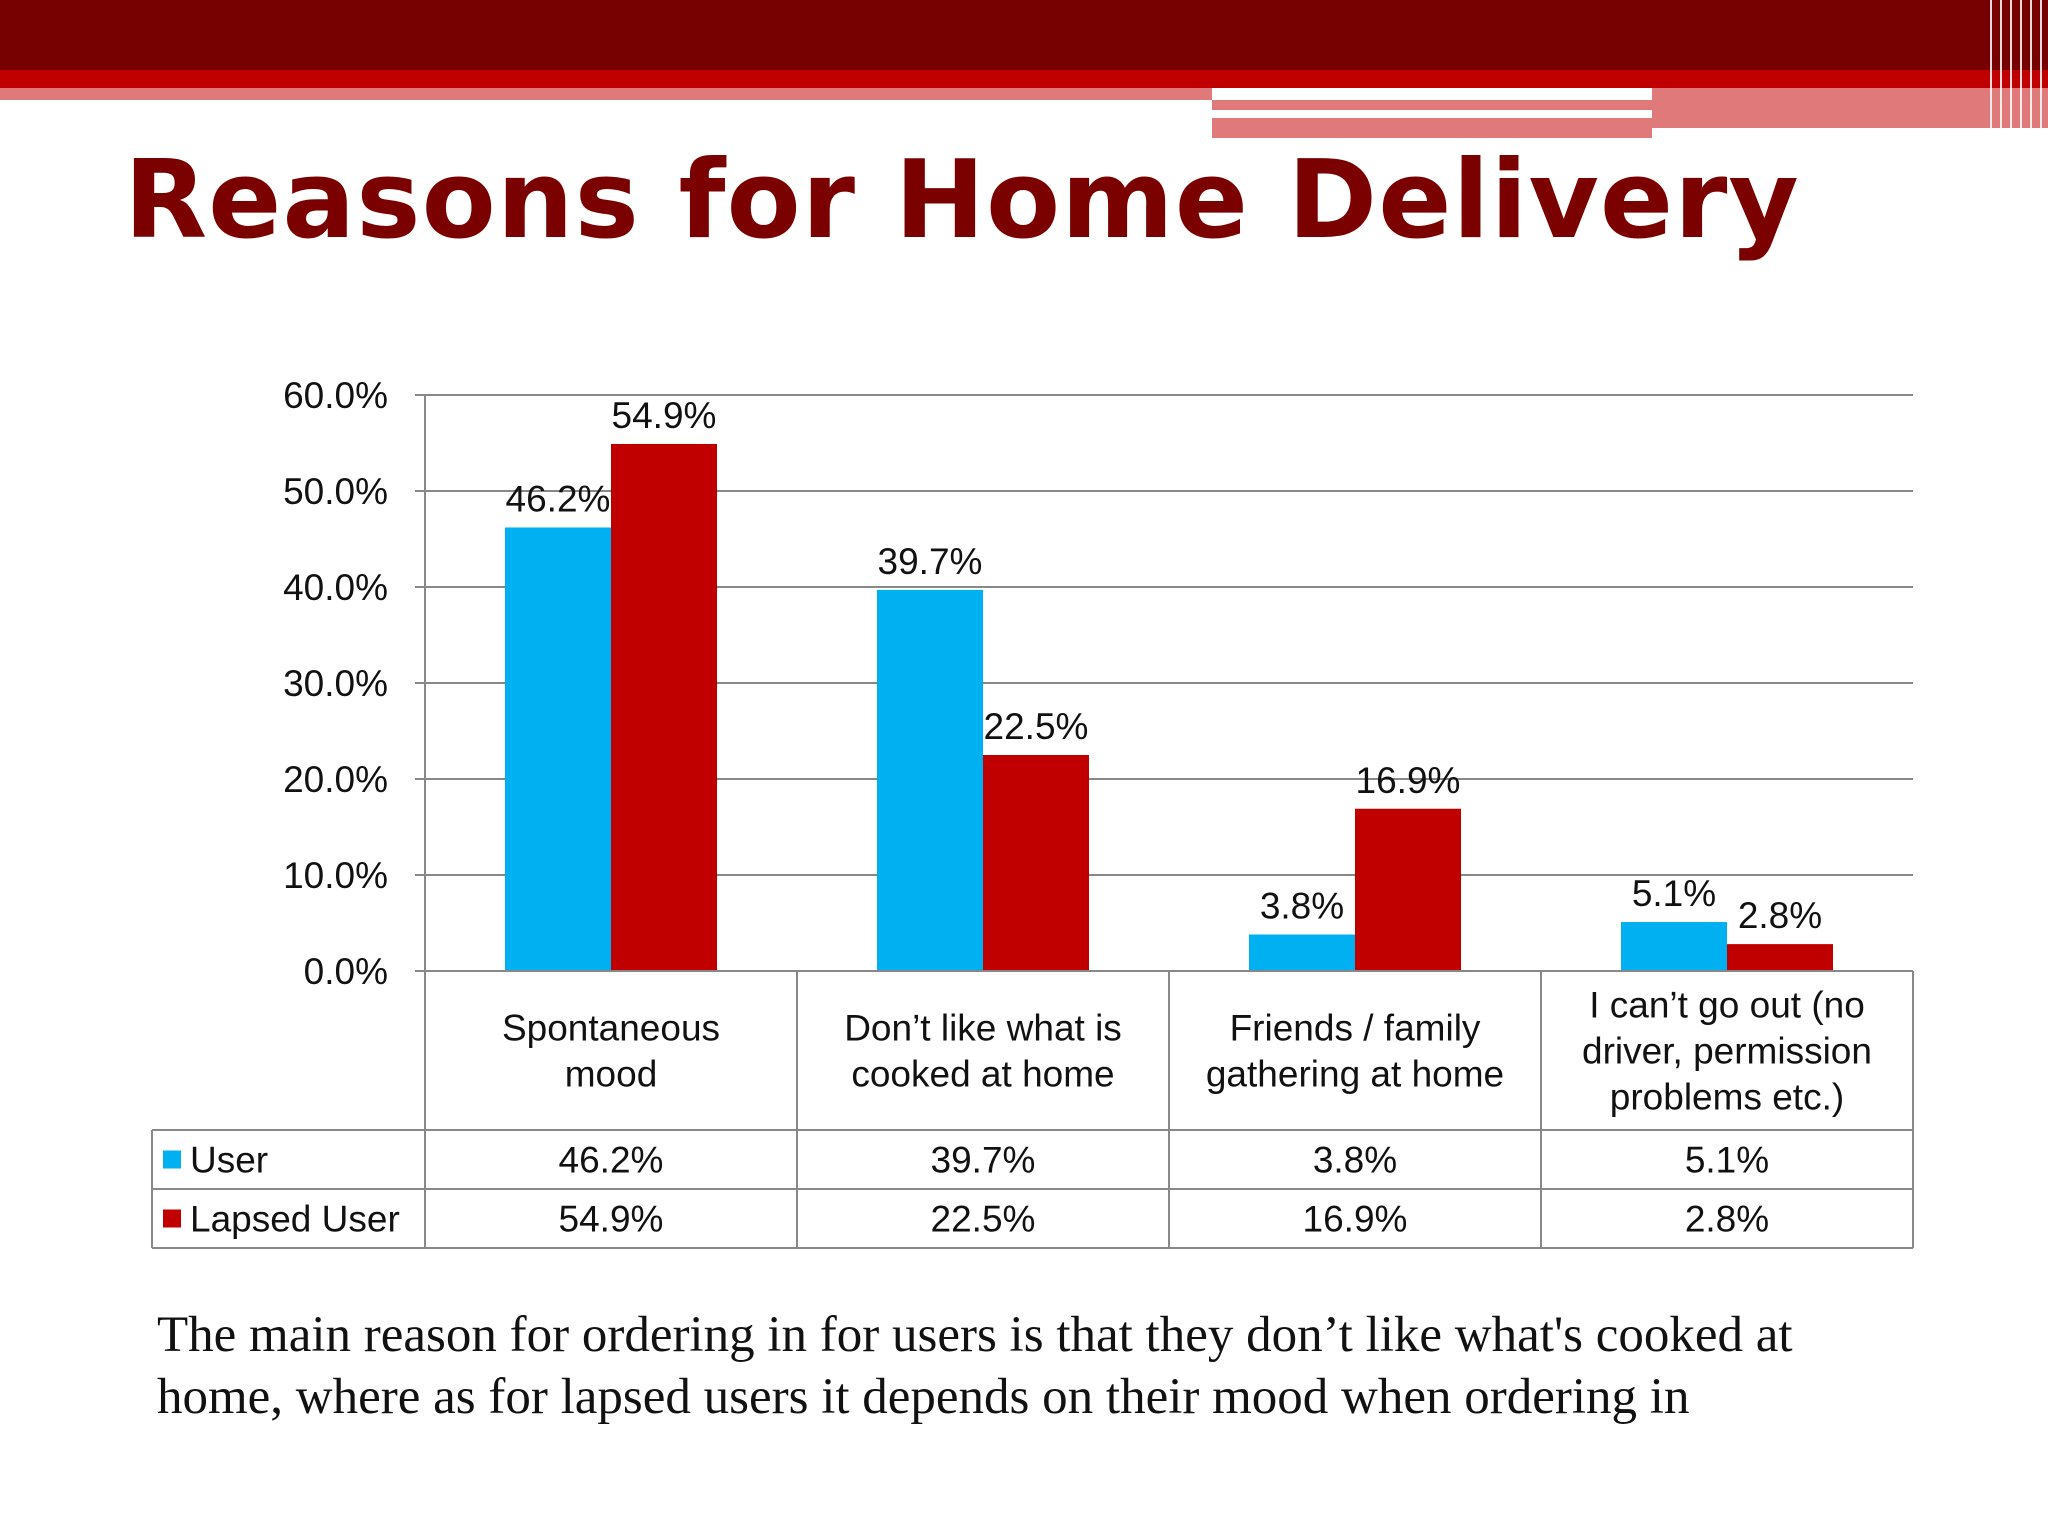 This screenshot has width=2048, height=1536. I want to click on y-tick-label: 60.0%, so click(335, 395).